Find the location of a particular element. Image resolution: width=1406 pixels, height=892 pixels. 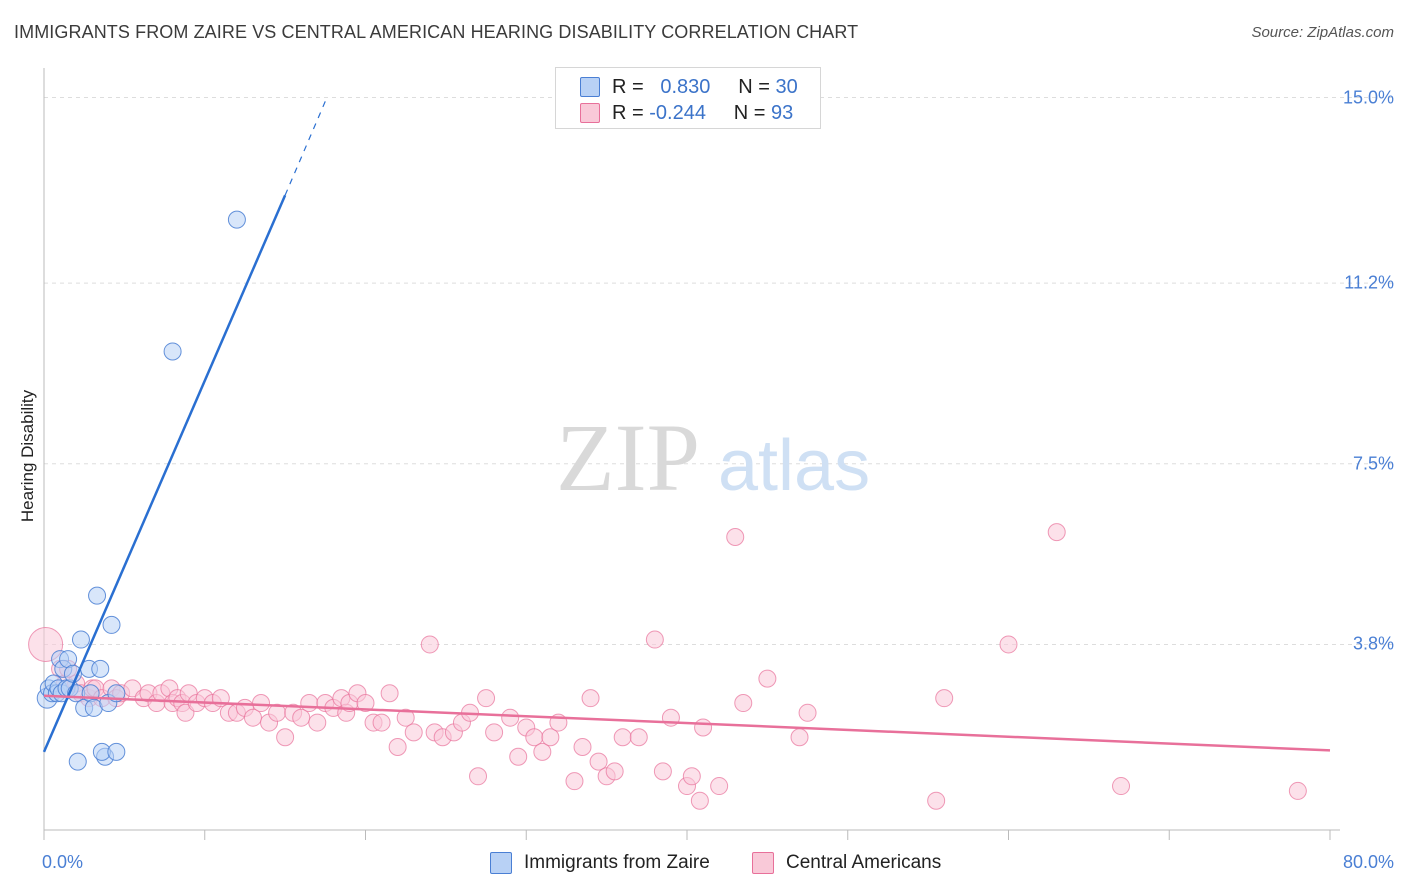

zaire-points is located at coordinates (141, 490).